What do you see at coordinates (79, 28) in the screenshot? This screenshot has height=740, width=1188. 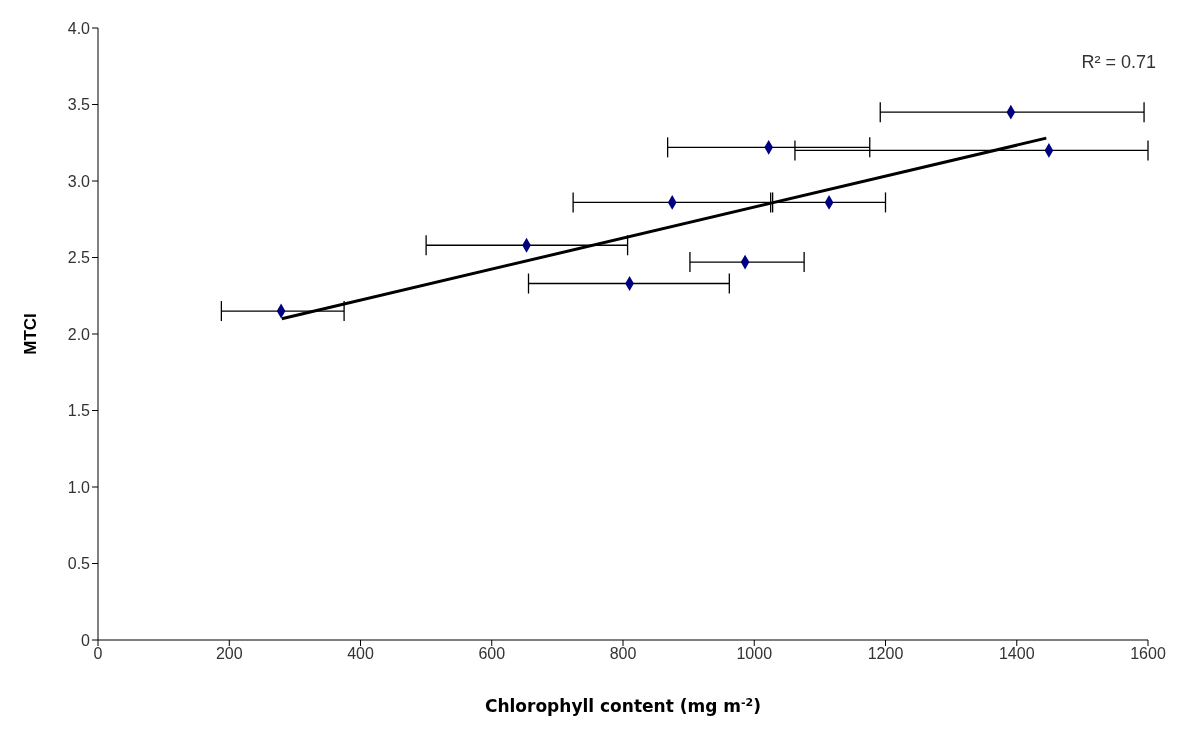 I see `y-tick-label: 4.0` at bounding box center [79, 28].